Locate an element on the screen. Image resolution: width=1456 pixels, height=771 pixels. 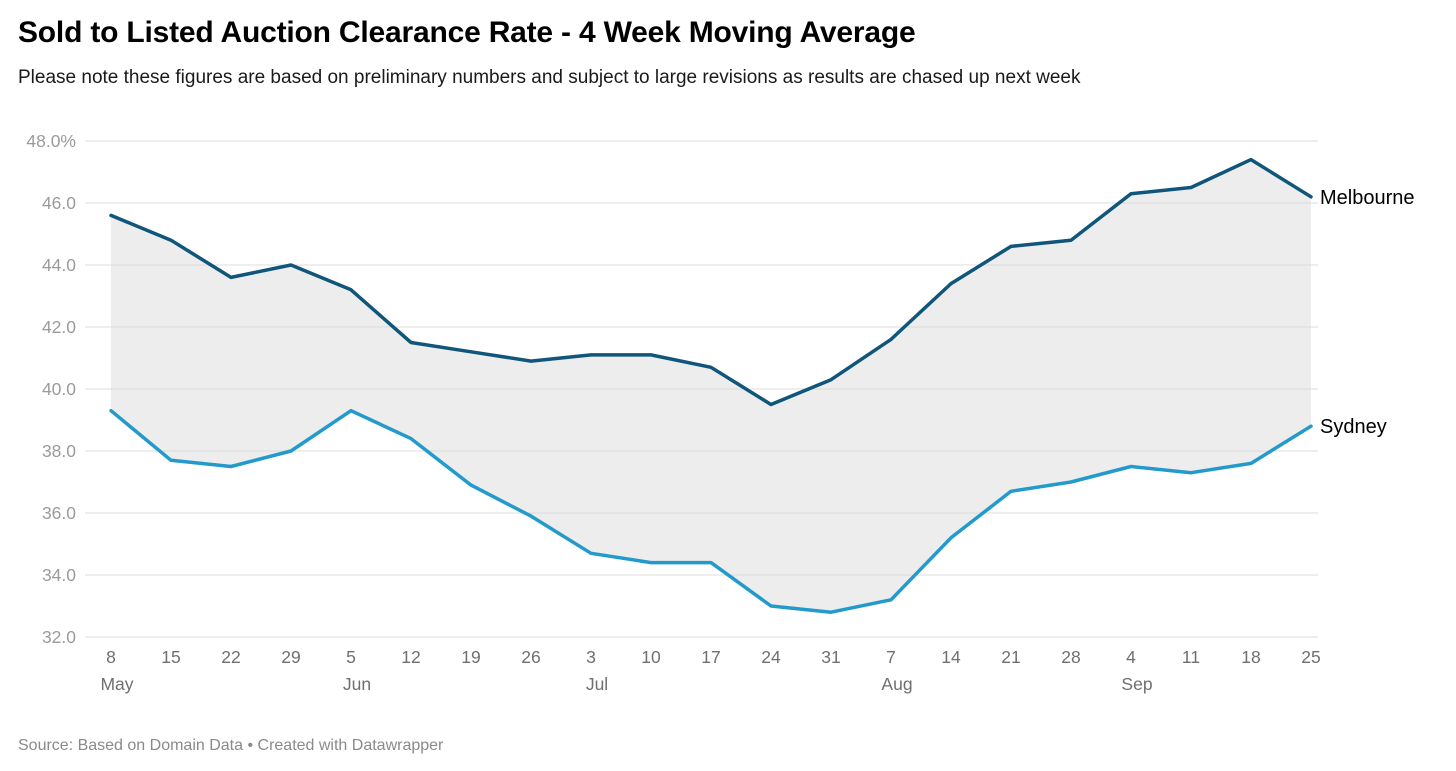
y-tick-label: 46.0 is located at coordinates (59, 203).